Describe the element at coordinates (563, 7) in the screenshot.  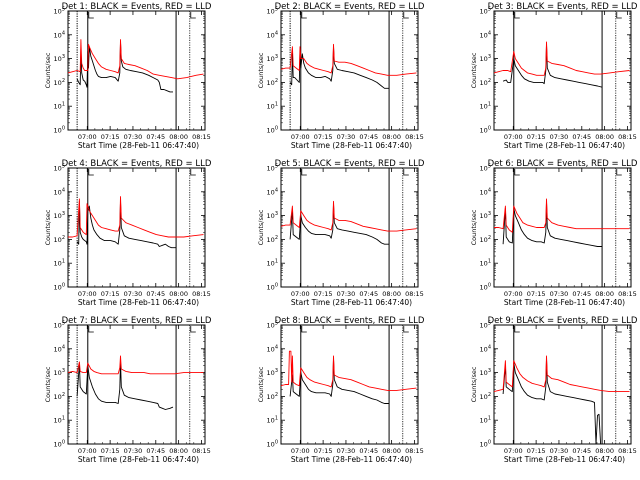
I see `panel-title: Det 3: BLACK = Events, RED = LLD` at that location.